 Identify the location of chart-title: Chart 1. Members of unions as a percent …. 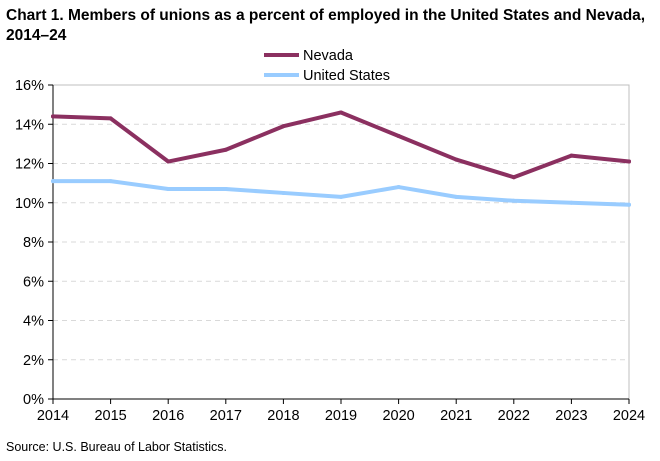
(326, 25).